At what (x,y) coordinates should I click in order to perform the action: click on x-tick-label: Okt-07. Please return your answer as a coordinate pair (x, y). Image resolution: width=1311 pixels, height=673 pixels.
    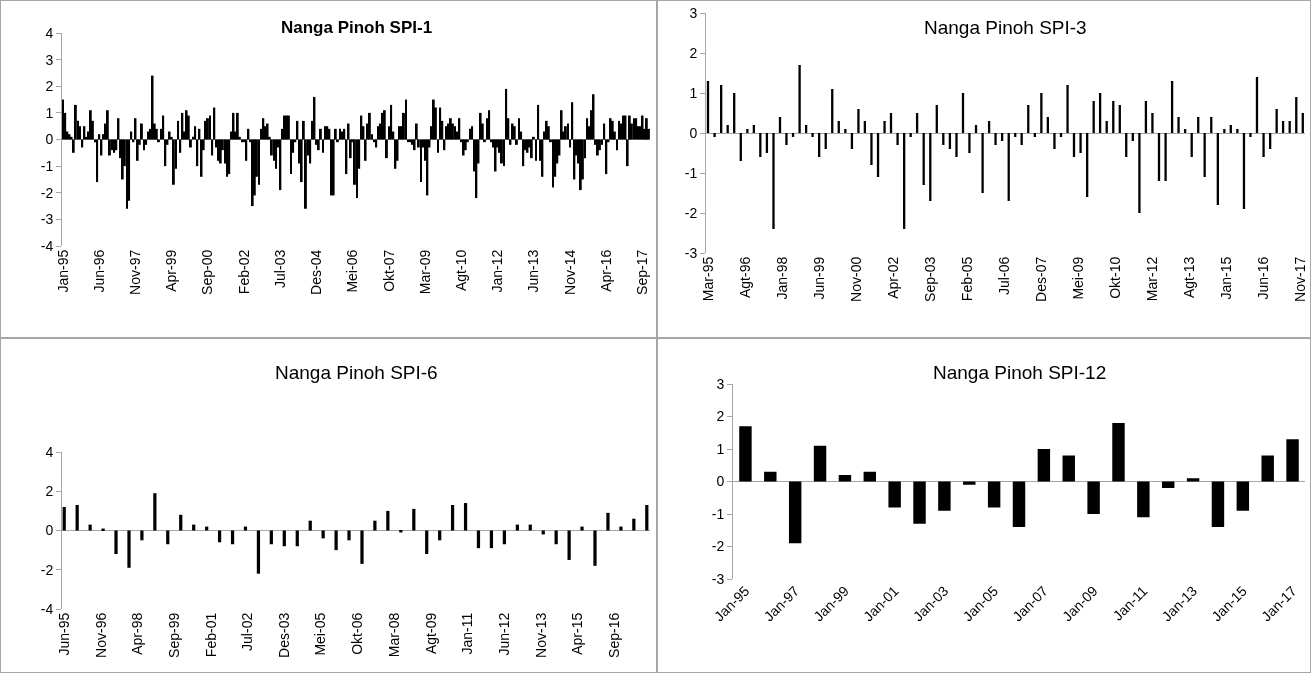
    Looking at the image, I should click on (388, 270).